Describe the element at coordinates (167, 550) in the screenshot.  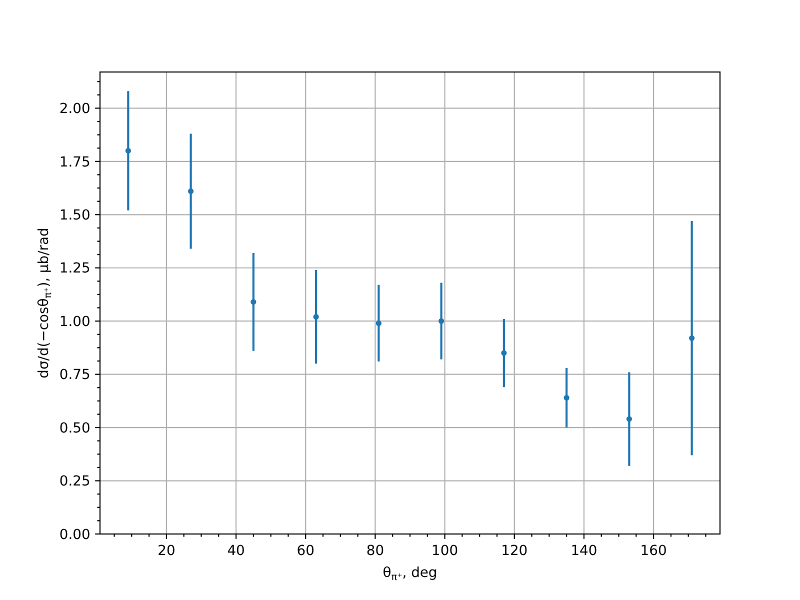
I see `x-tick-label: 20` at that location.